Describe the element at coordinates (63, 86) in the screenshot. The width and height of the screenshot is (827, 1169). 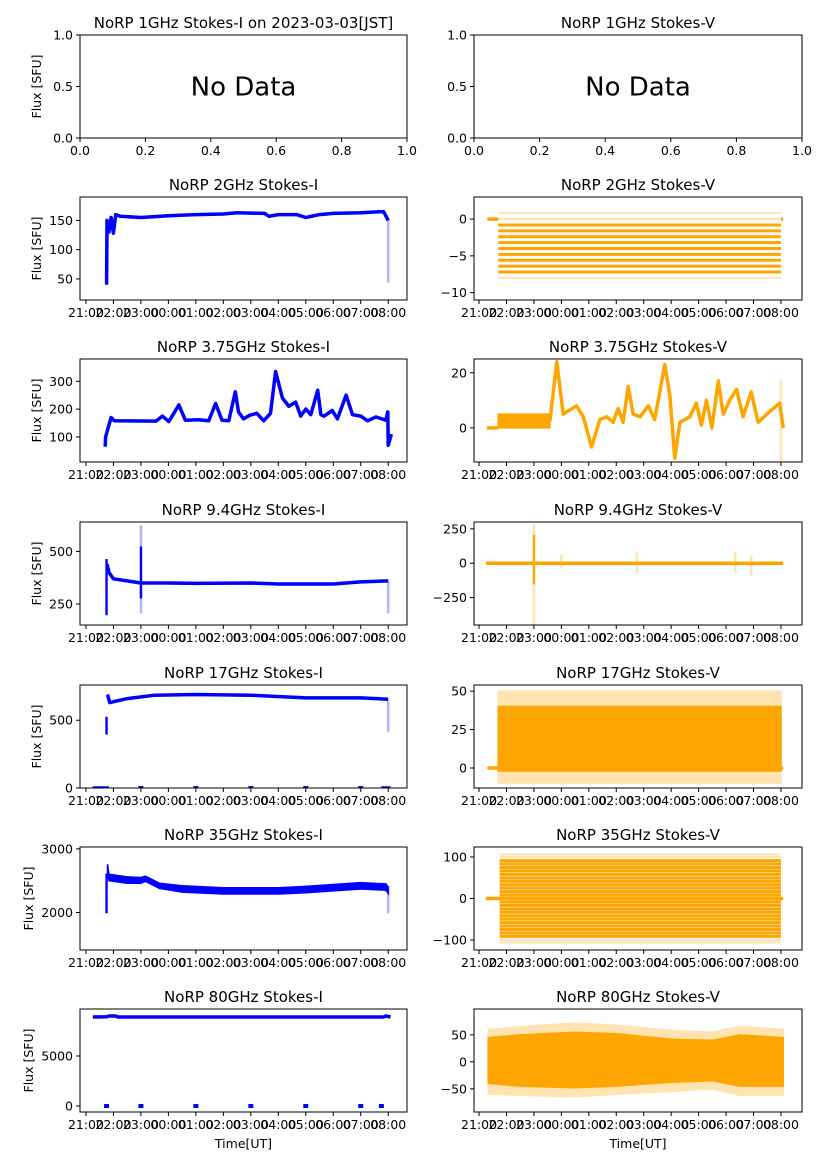
I see `y-tick-label: 0.5` at that location.